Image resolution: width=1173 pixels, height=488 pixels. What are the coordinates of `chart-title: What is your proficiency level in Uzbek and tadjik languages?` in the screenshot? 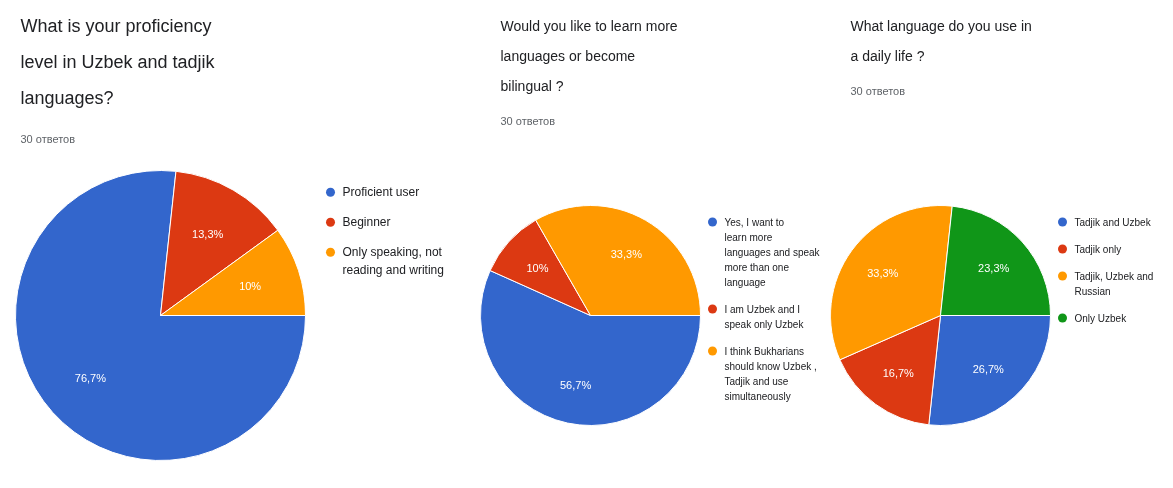 It's located at (118, 61).